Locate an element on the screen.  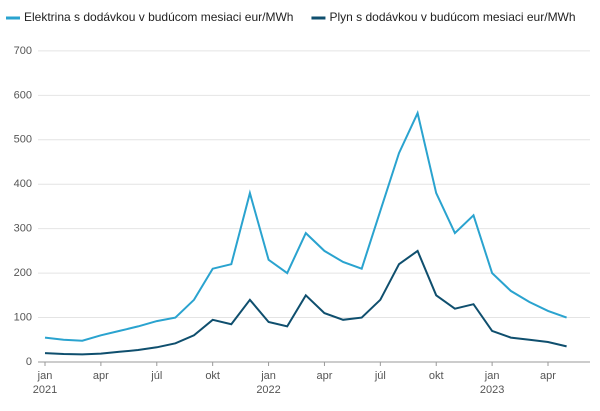
y-tick-label: 500 is located at coordinates (23, 140).